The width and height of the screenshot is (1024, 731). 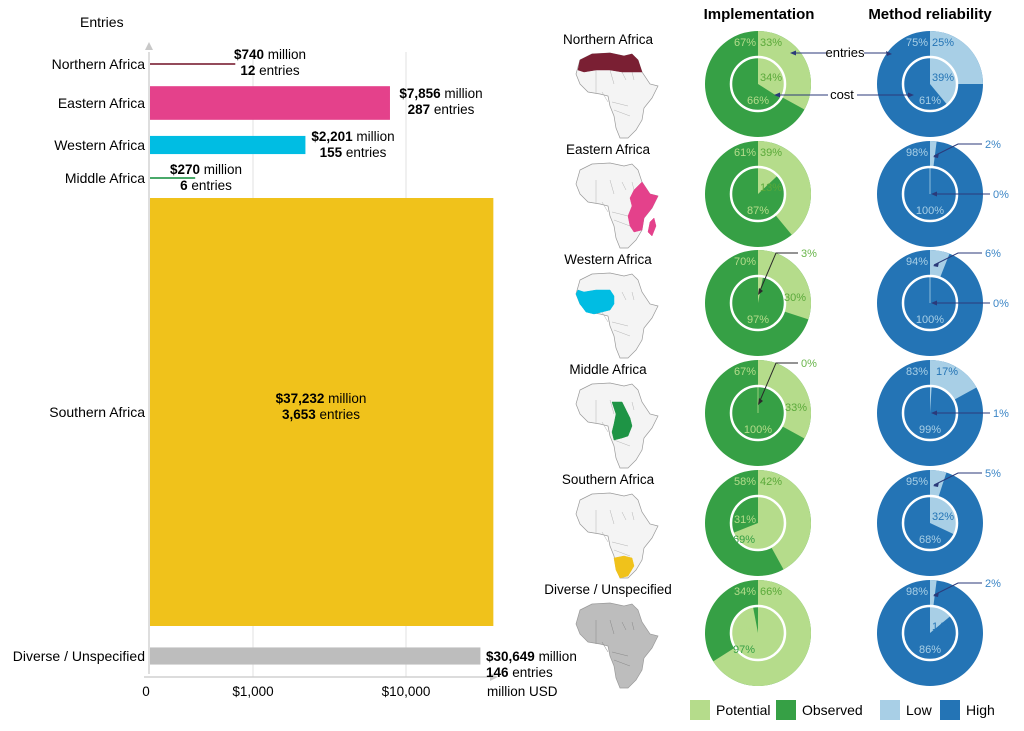 What do you see at coordinates (185, 169) in the screenshot?
I see `value-amount: $270` at bounding box center [185, 169].